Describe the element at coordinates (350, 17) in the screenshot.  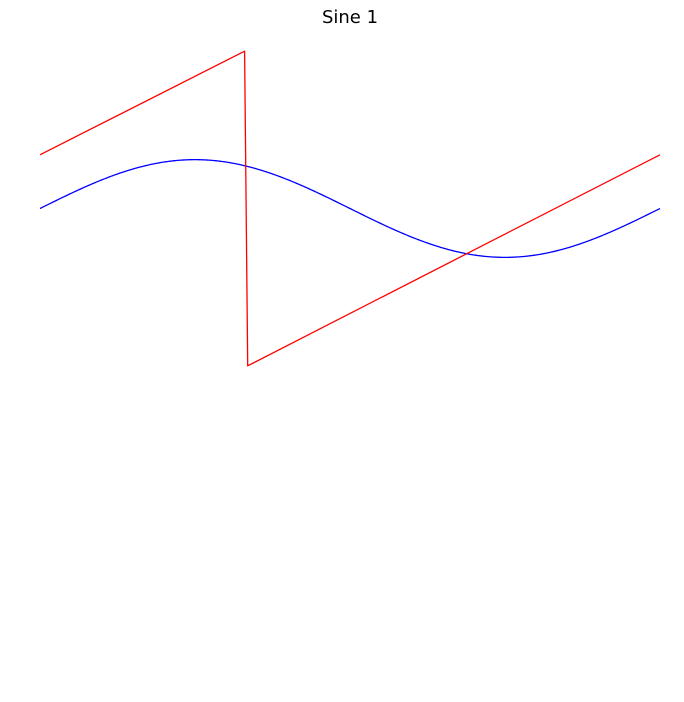
I see `chart-title: Sine 1` at that location.